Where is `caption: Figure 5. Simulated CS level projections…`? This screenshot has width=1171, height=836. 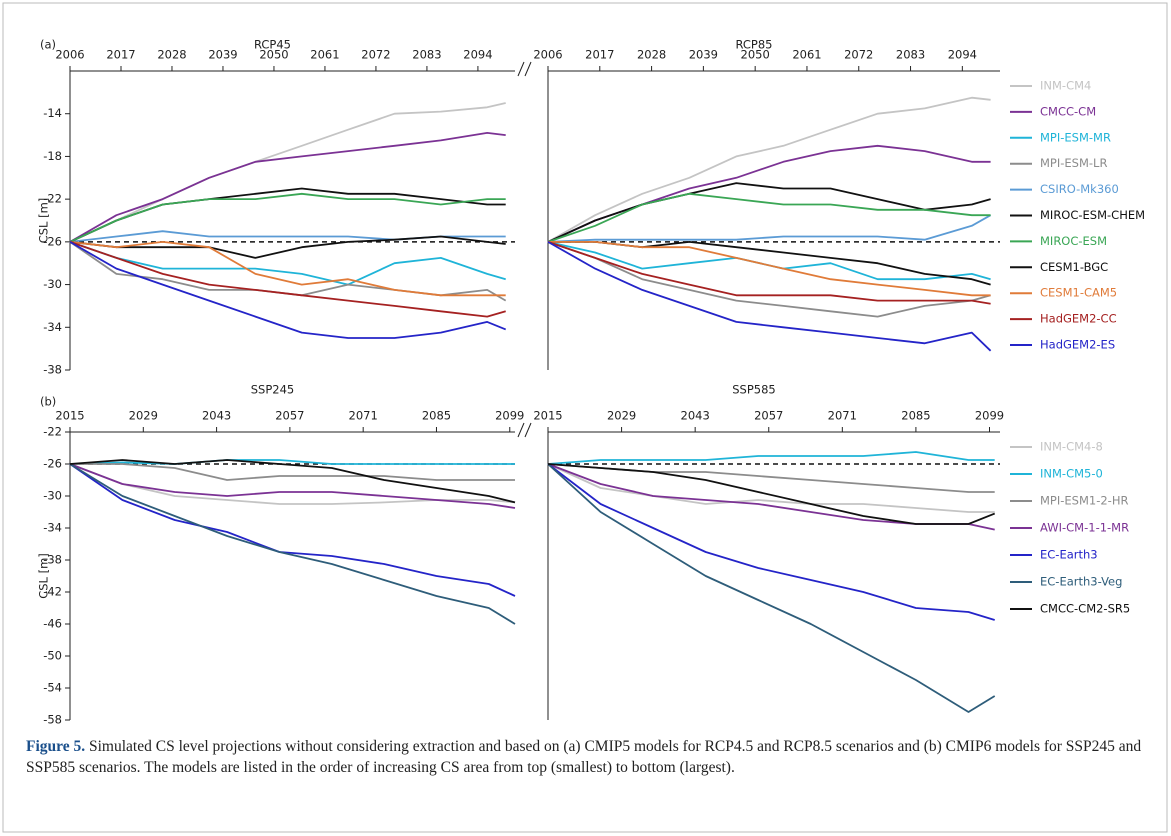 caption: Figure 5. Simulated CS level projections… is located at coordinates (586, 757).